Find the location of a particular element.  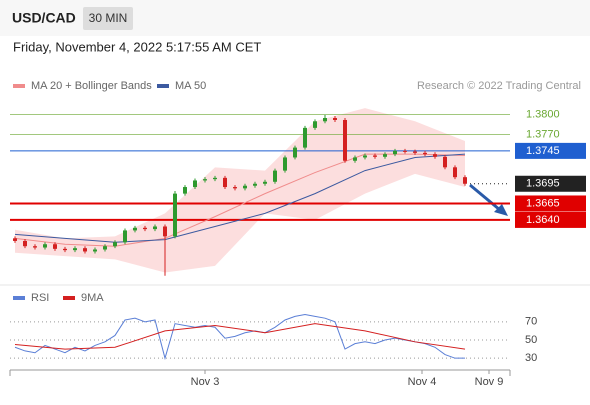

timeframe-button is located at coordinates (108, 18).